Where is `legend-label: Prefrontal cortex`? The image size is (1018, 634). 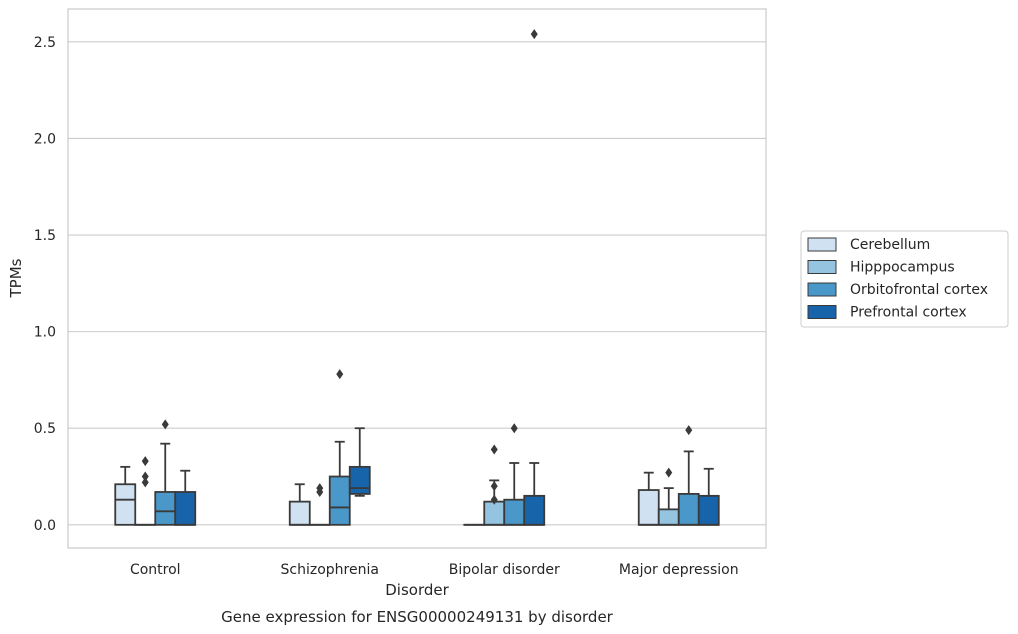 legend-label: Prefrontal cortex is located at coordinates (908, 313).